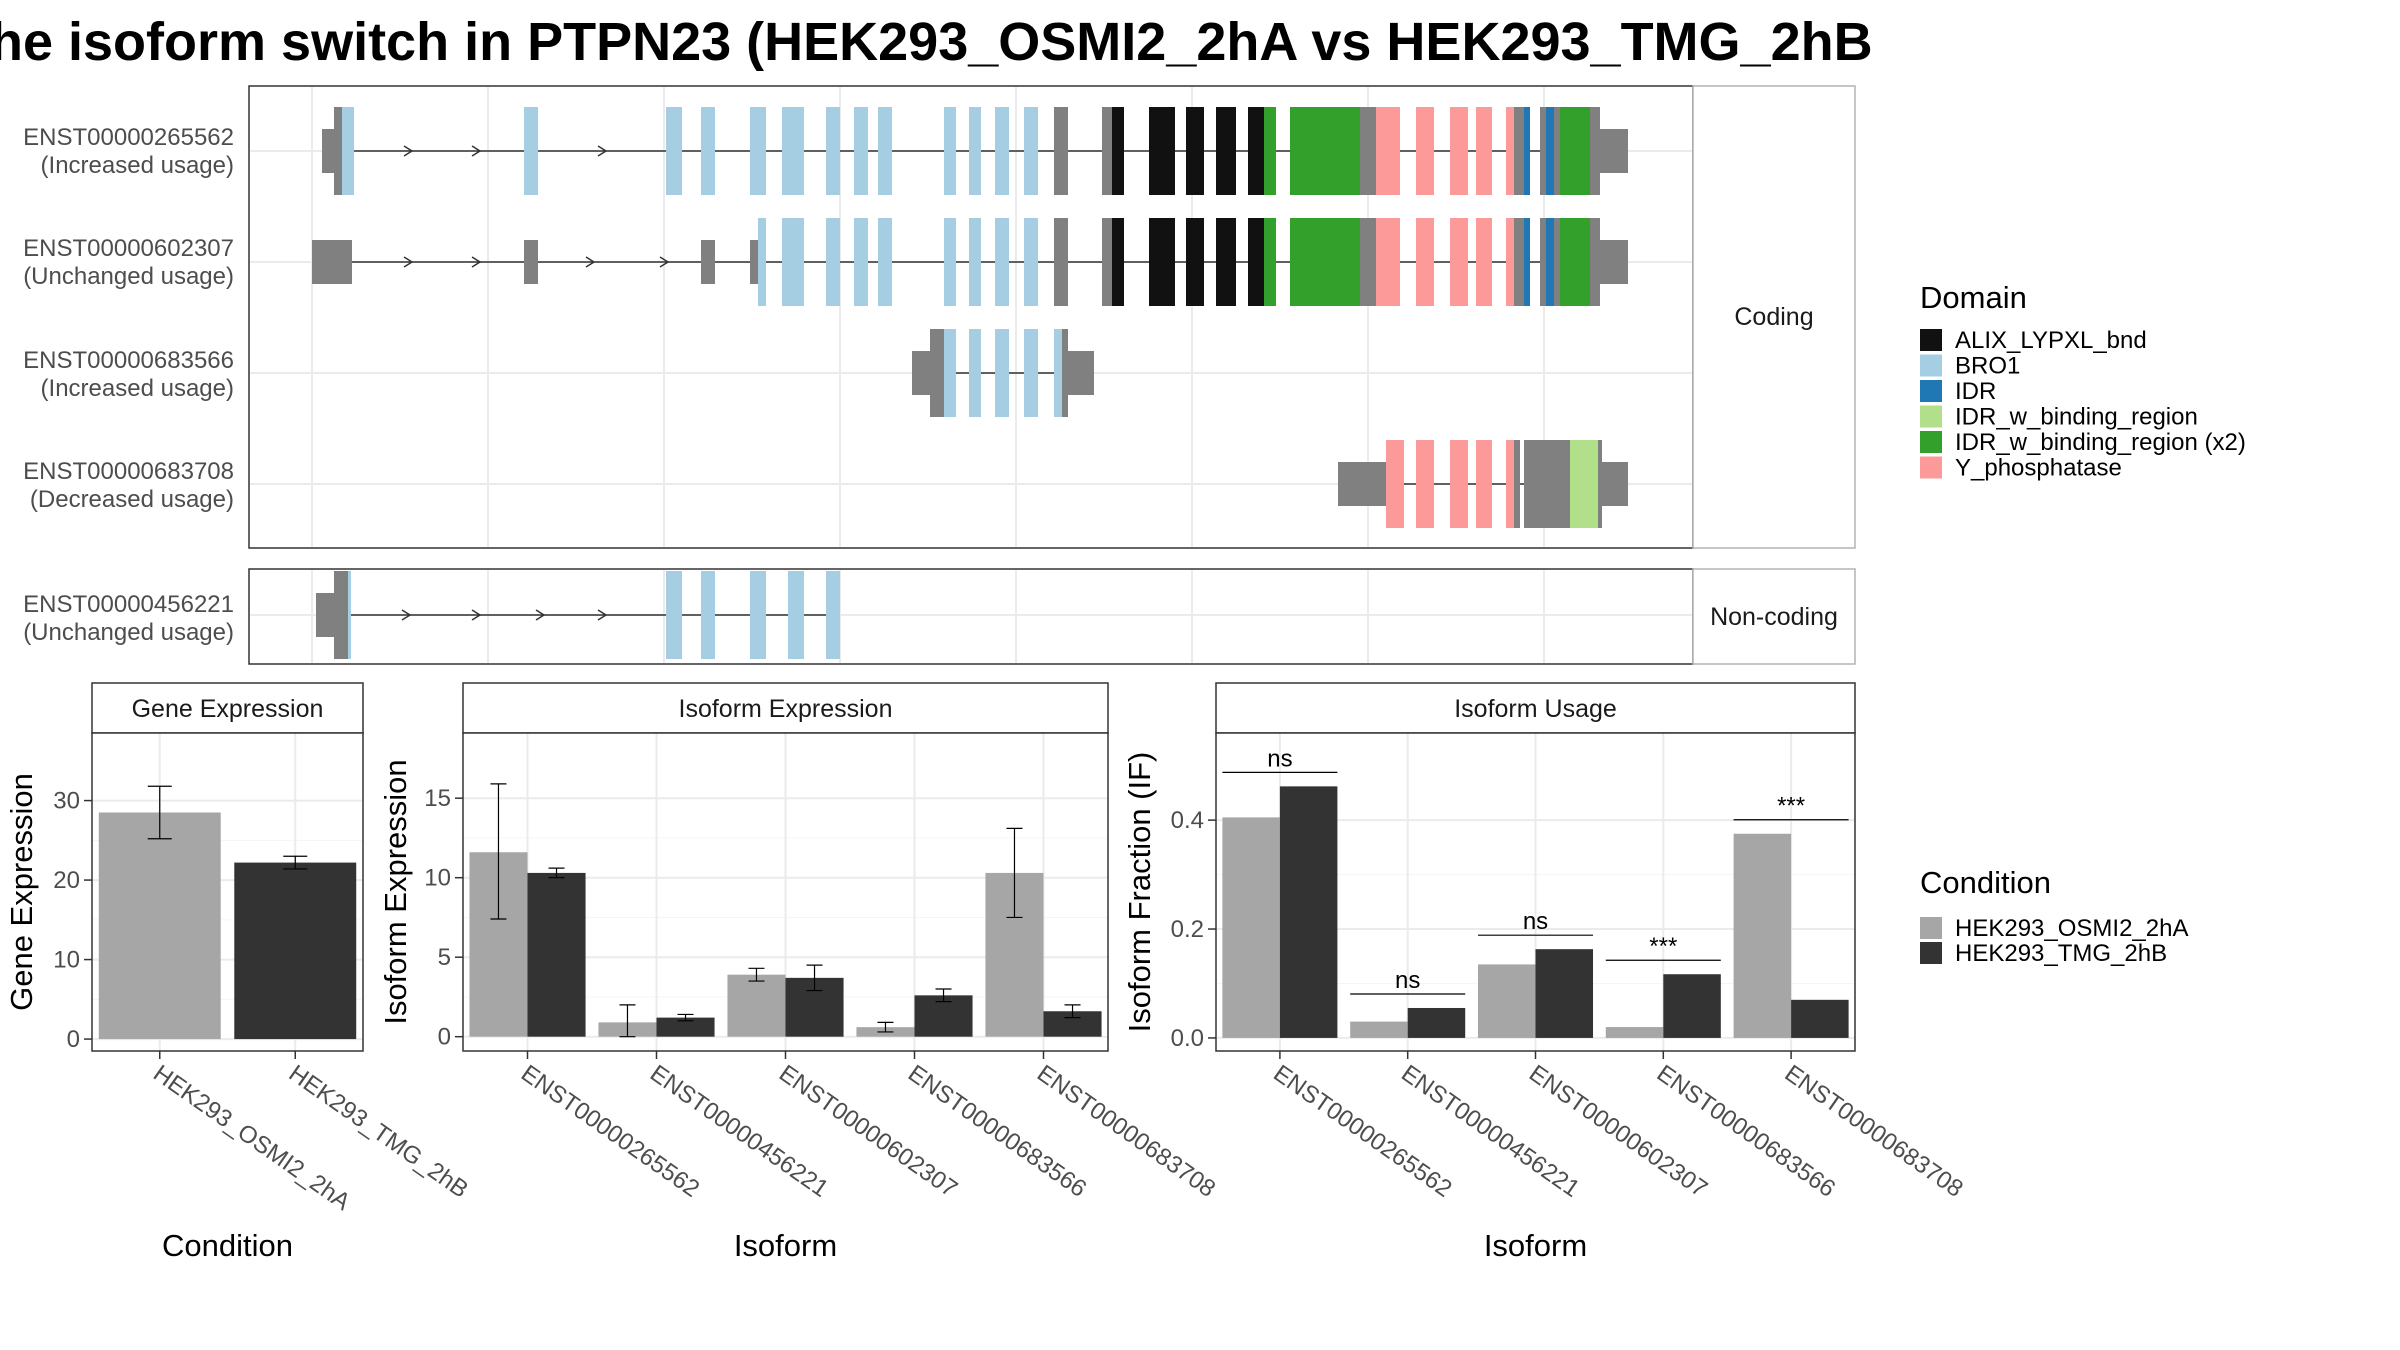 The height and width of the screenshot is (1350, 2400). What do you see at coordinates (1407, 980) in the screenshot?
I see `significance-label: ns` at bounding box center [1407, 980].